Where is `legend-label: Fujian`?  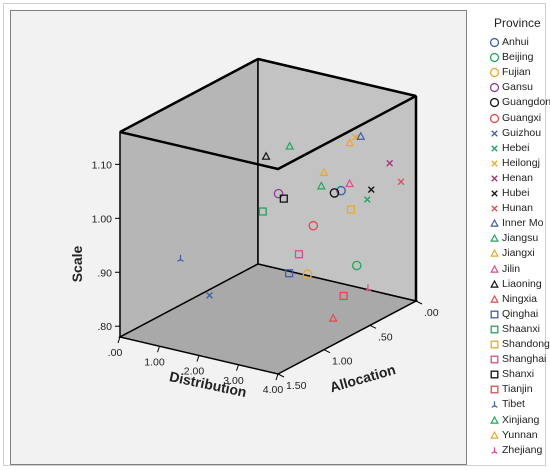
legend-label: Fujian is located at coordinates (516, 72).